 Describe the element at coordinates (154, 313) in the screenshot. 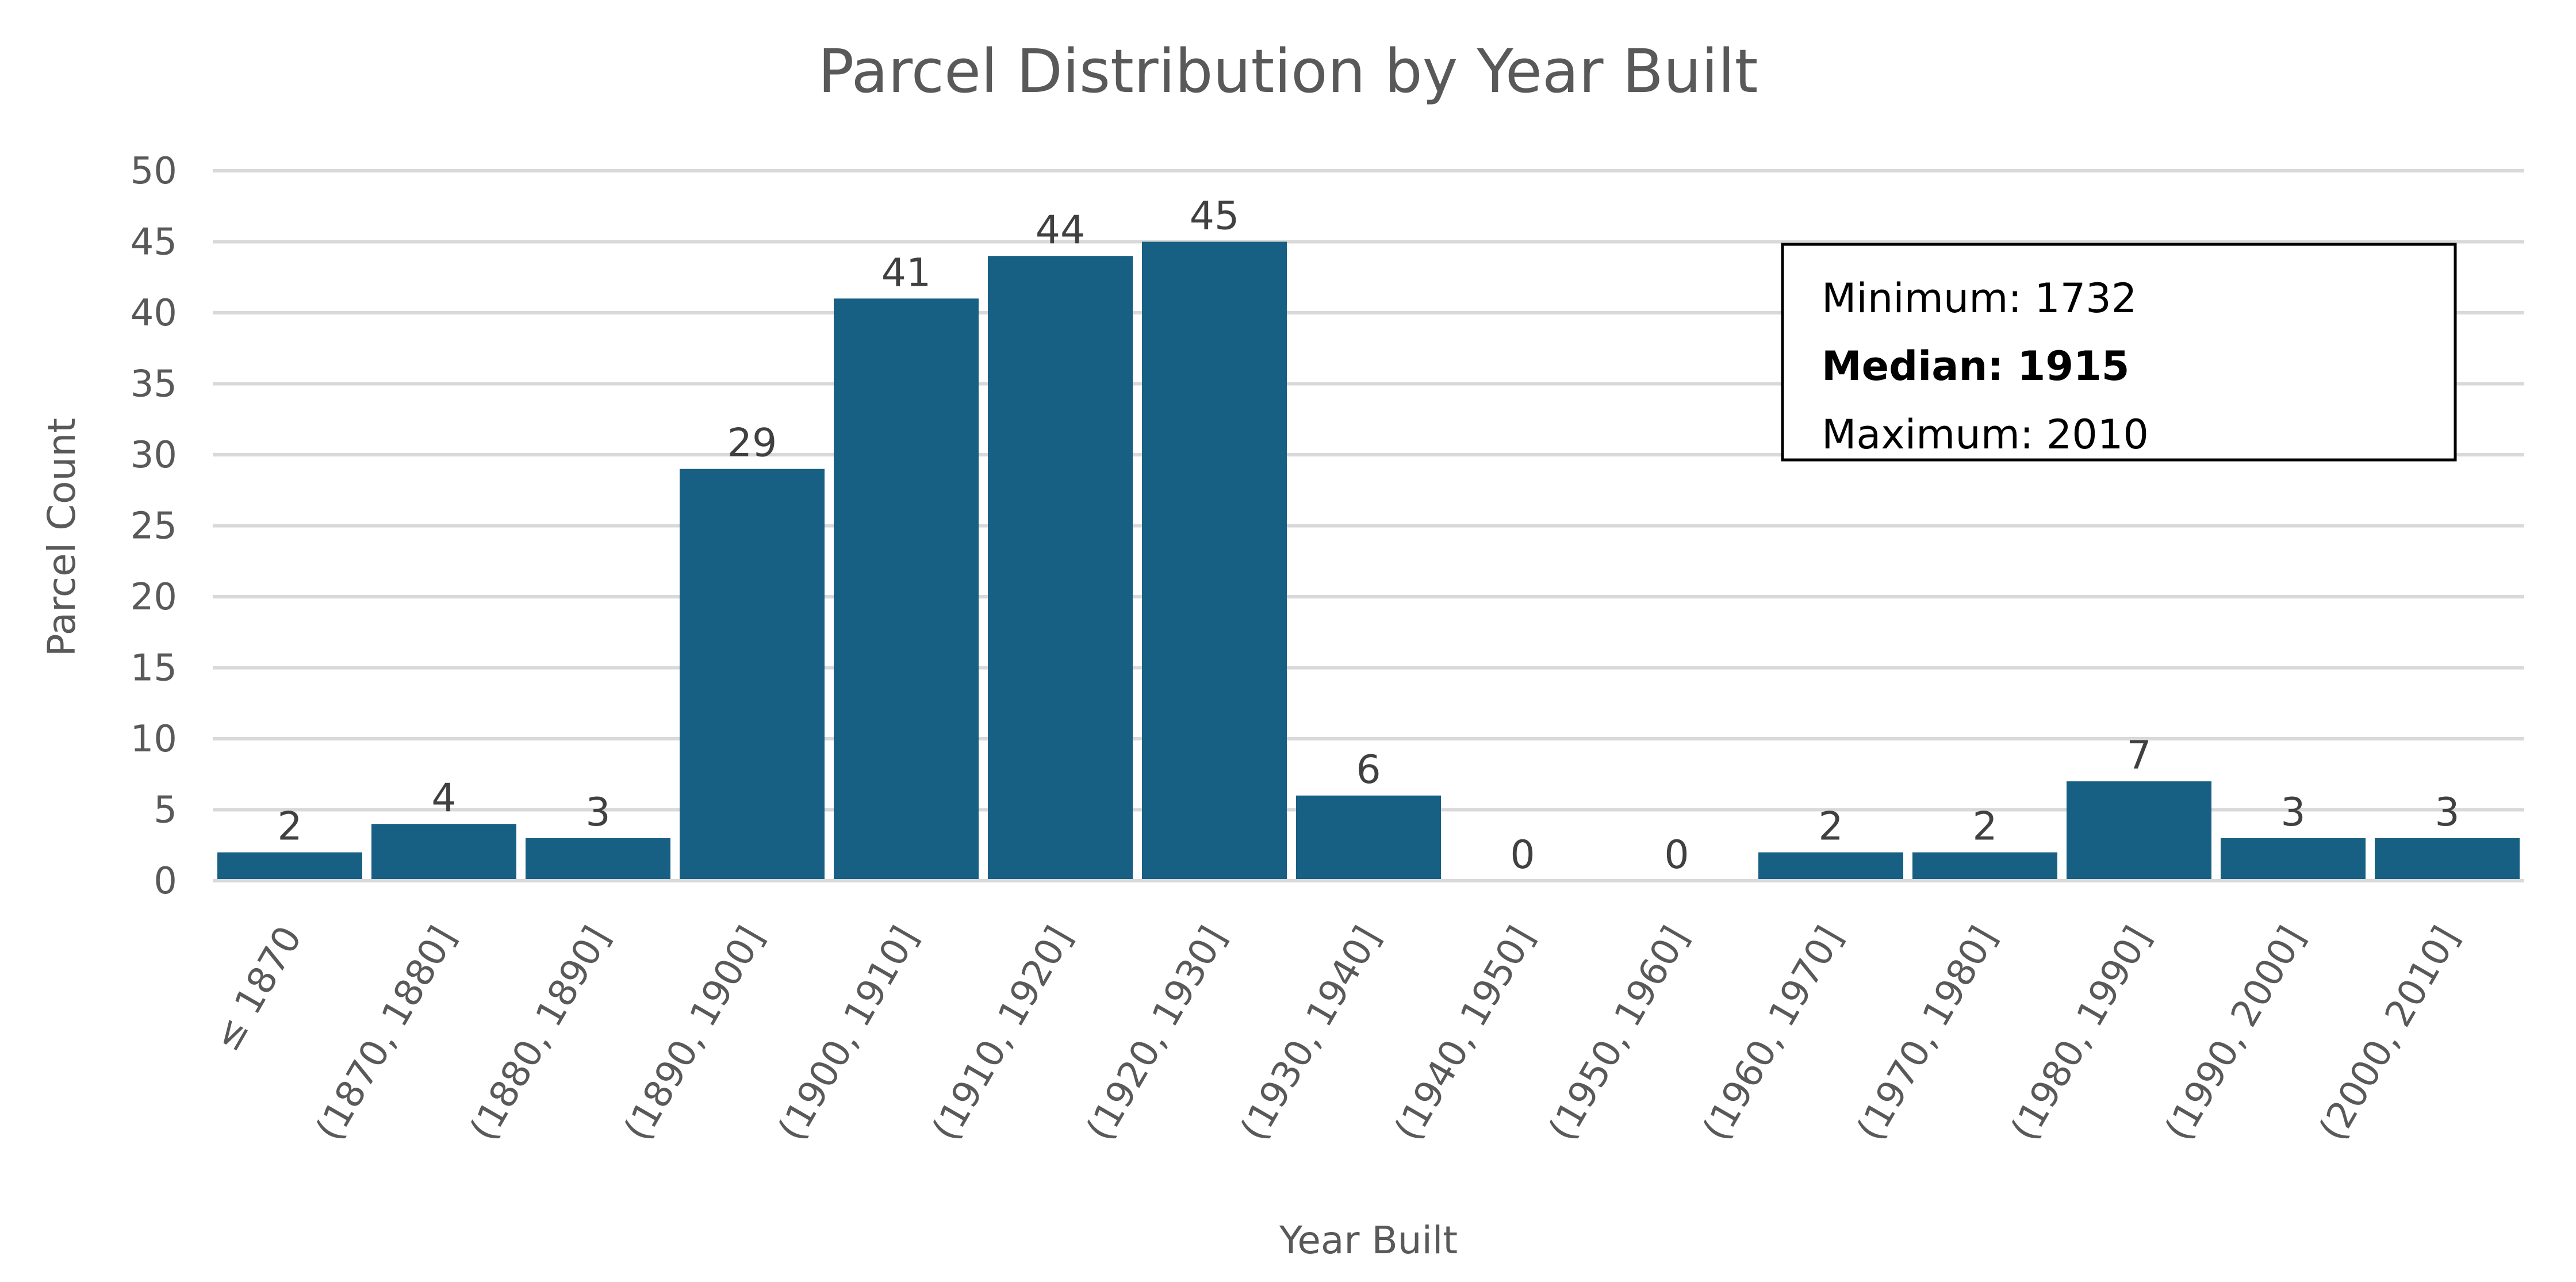

I see `y-tick-label: 40` at that location.